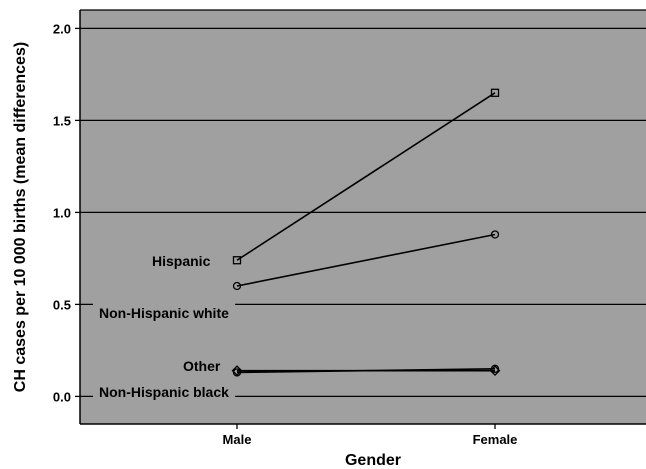 Image resolution: width=646 pixels, height=469 pixels. I want to click on y-tick-label: 0.5, so click(62, 304).